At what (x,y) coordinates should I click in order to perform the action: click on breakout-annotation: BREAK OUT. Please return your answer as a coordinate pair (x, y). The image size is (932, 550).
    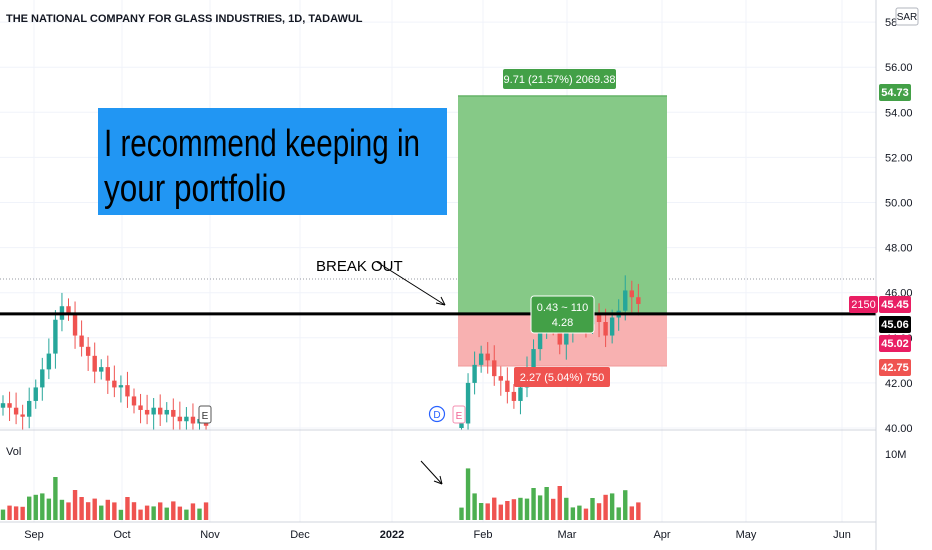
    Looking at the image, I should click on (359, 266).